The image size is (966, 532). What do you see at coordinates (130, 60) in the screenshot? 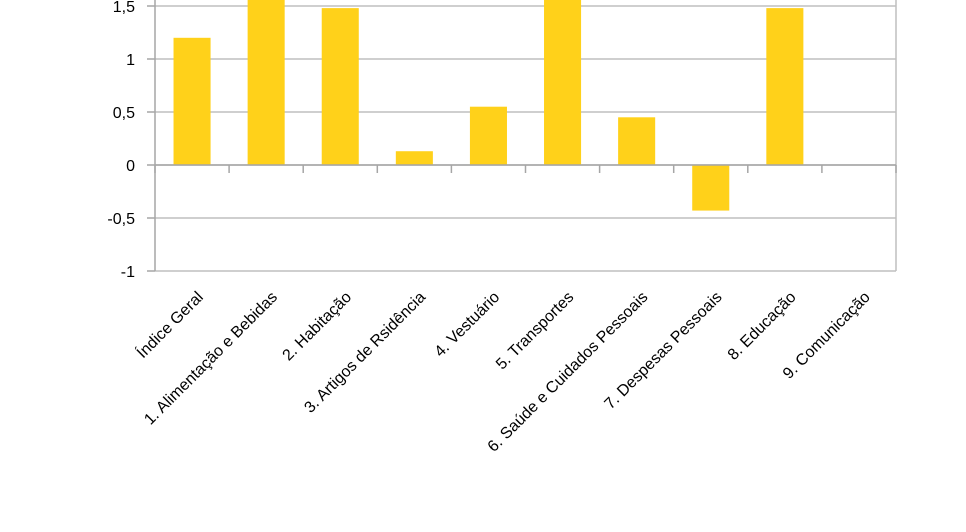
I see `y-tick-label: 1` at bounding box center [130, 60].